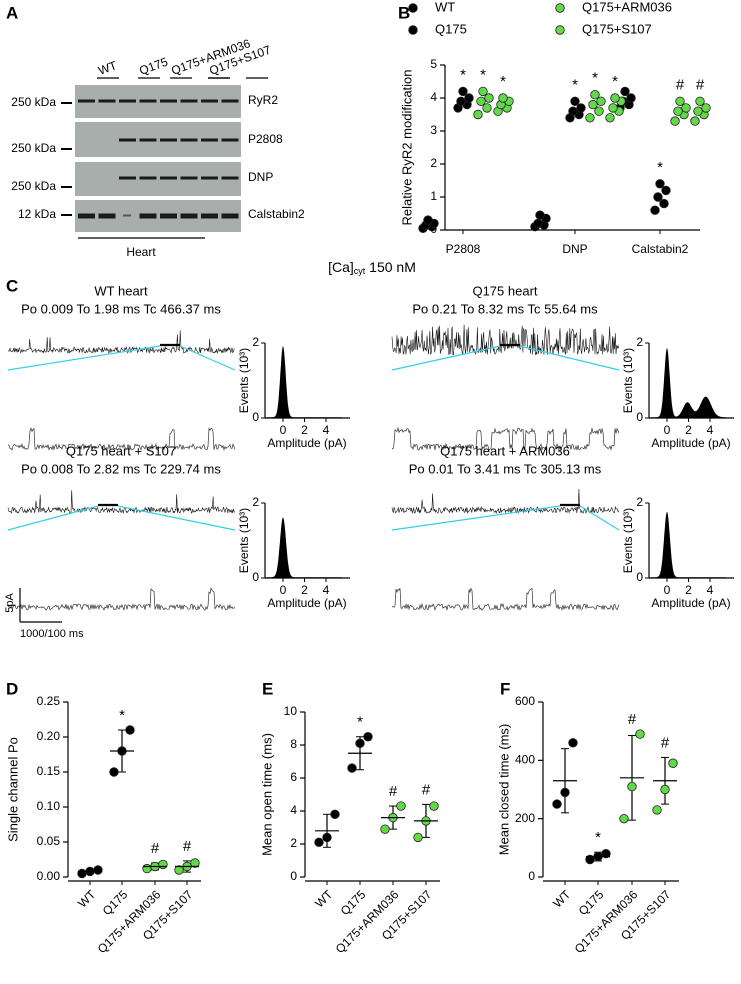  What do you see at coordinates (617, 28) in the screenshot?
I see `legend-label: Q175+S107` at bounding box center [617, 28].